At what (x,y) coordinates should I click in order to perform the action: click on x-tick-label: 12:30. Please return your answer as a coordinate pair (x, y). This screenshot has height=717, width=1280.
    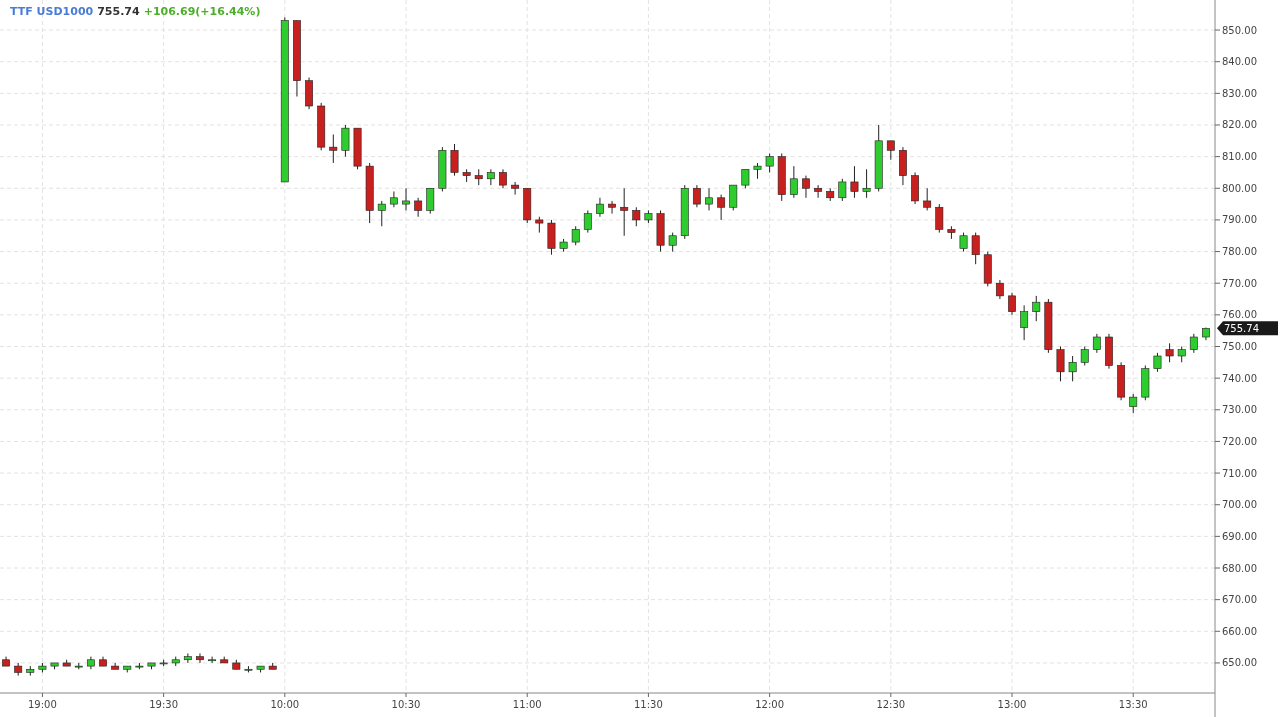
    Looking at the image, I should click on (891, 704).